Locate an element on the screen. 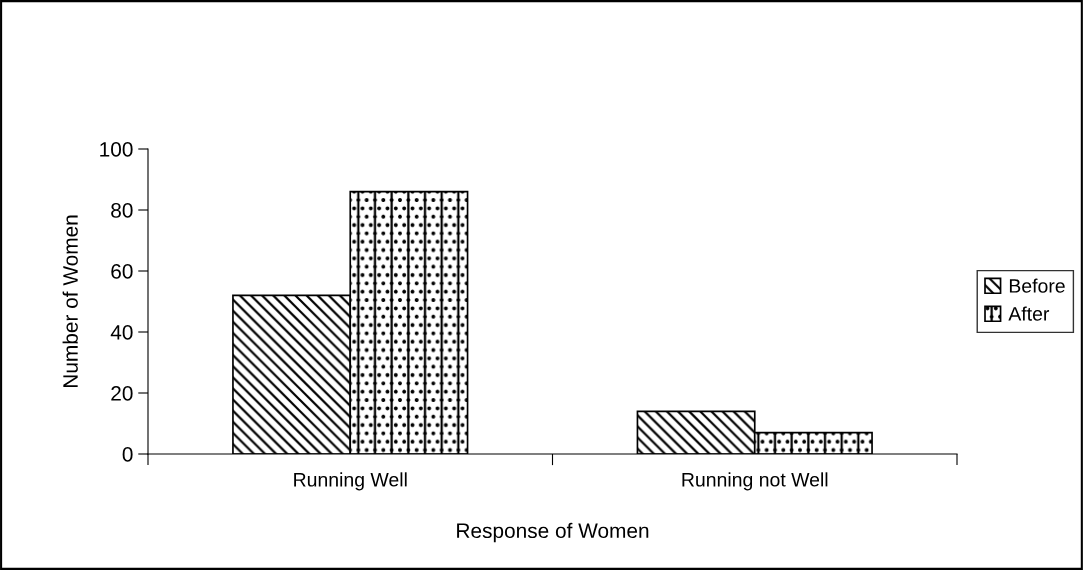  x-tick-label: Running Well is located at coordinates (350, 481).